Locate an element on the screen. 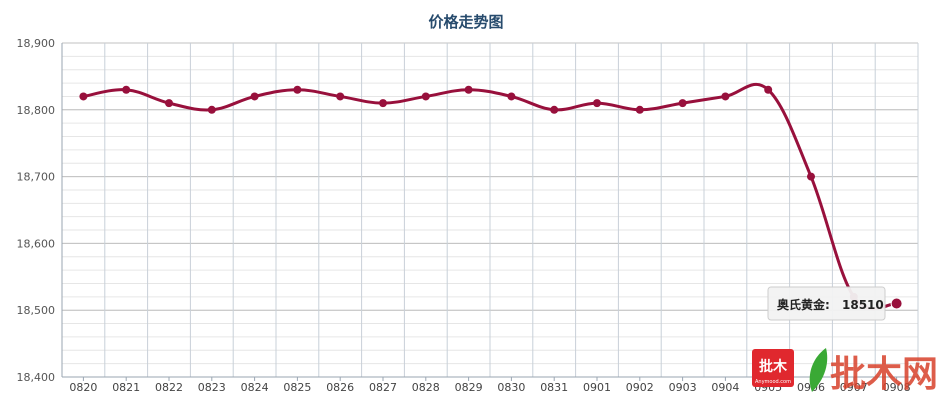 The image size is (942, 403). watermark-badge is located at coordinates (773, 368).